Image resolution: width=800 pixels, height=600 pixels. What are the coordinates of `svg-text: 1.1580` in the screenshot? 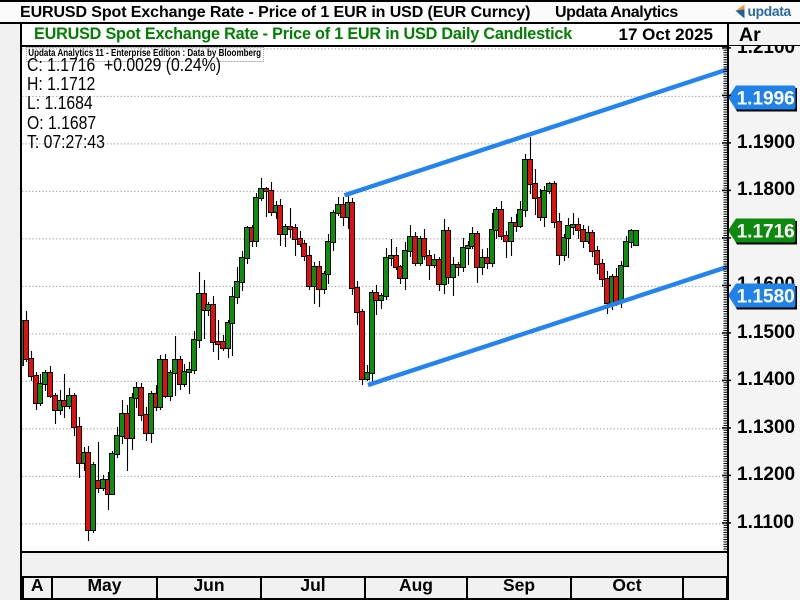 It's located at (766, 296).